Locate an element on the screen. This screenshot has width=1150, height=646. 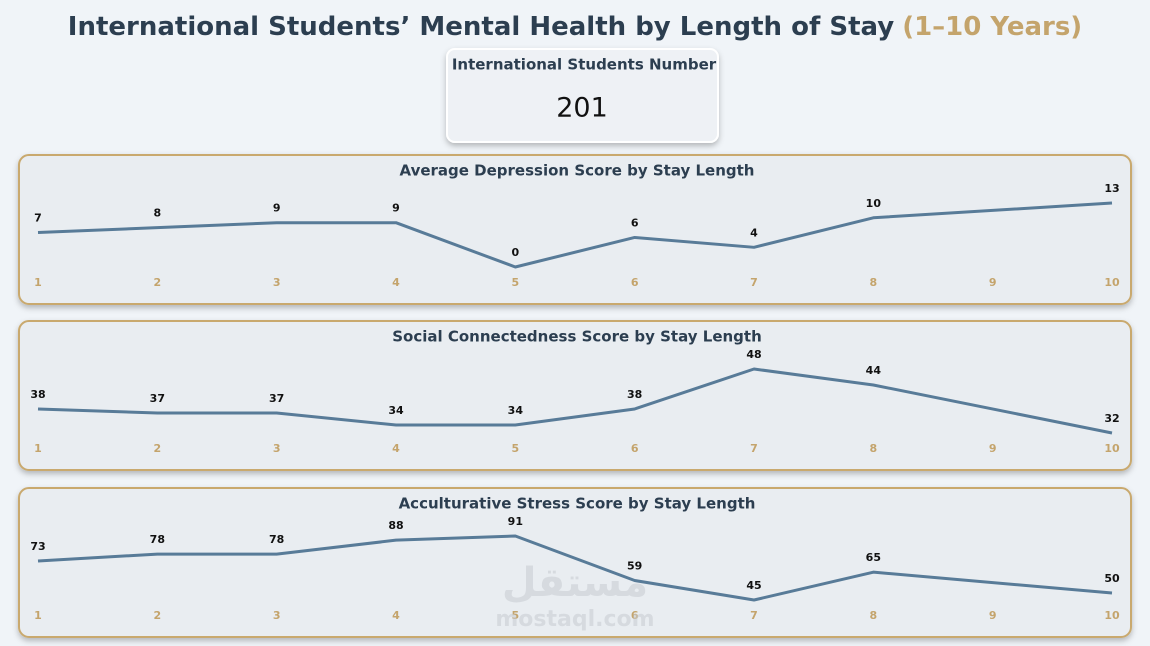
data-label: 7 is located at coordinates (38, 218).